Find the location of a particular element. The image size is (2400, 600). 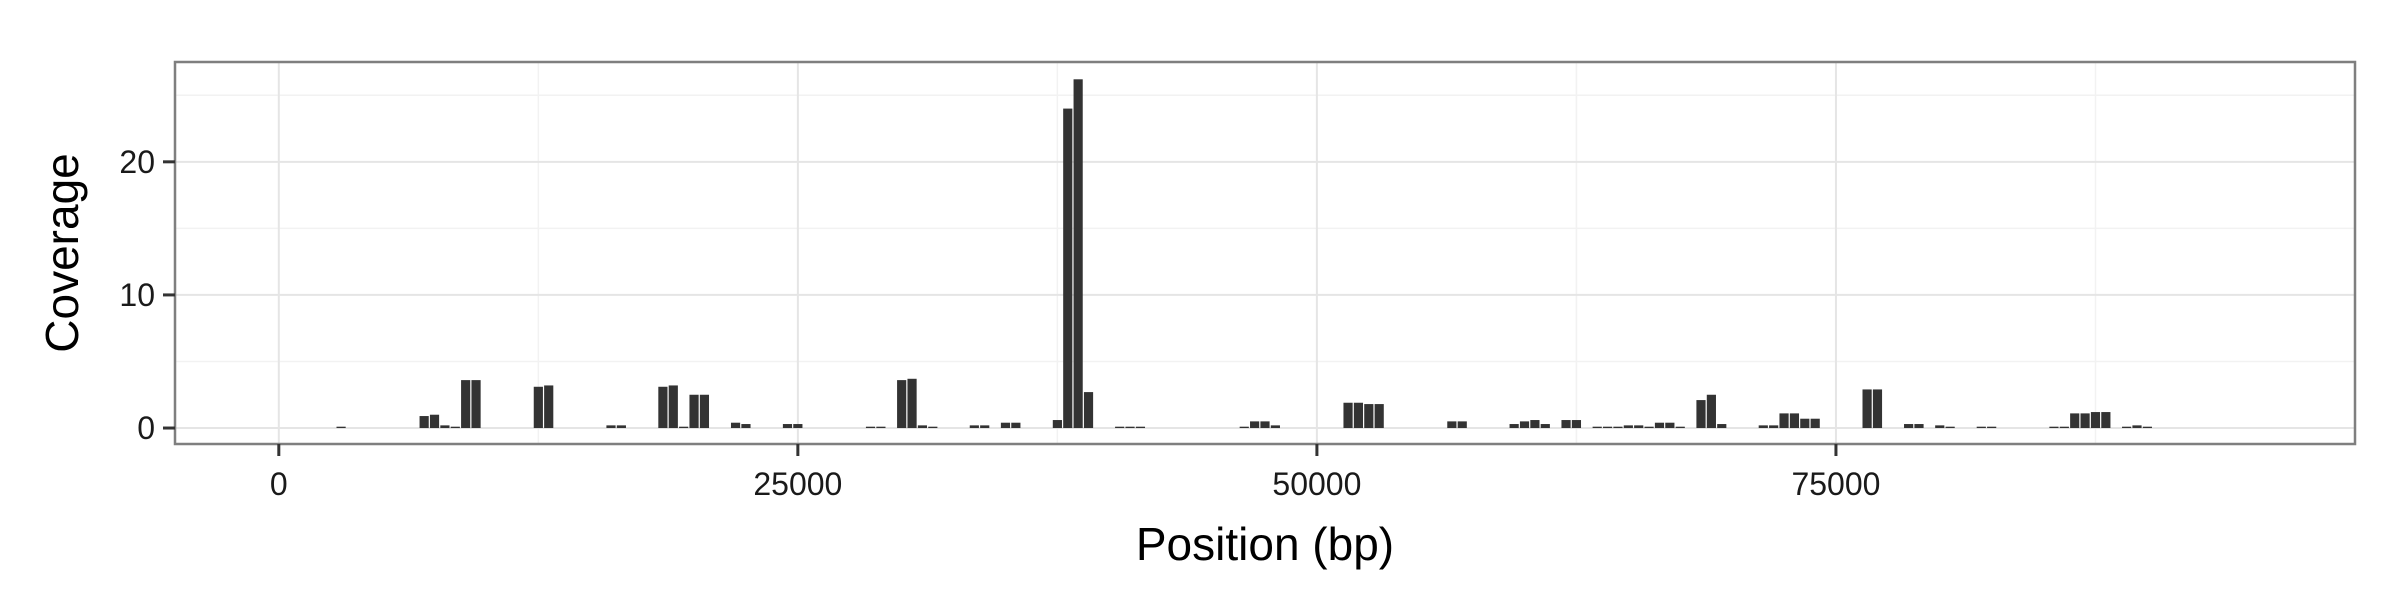

y-tick-label: 0 is located at coordinates (146, 428).